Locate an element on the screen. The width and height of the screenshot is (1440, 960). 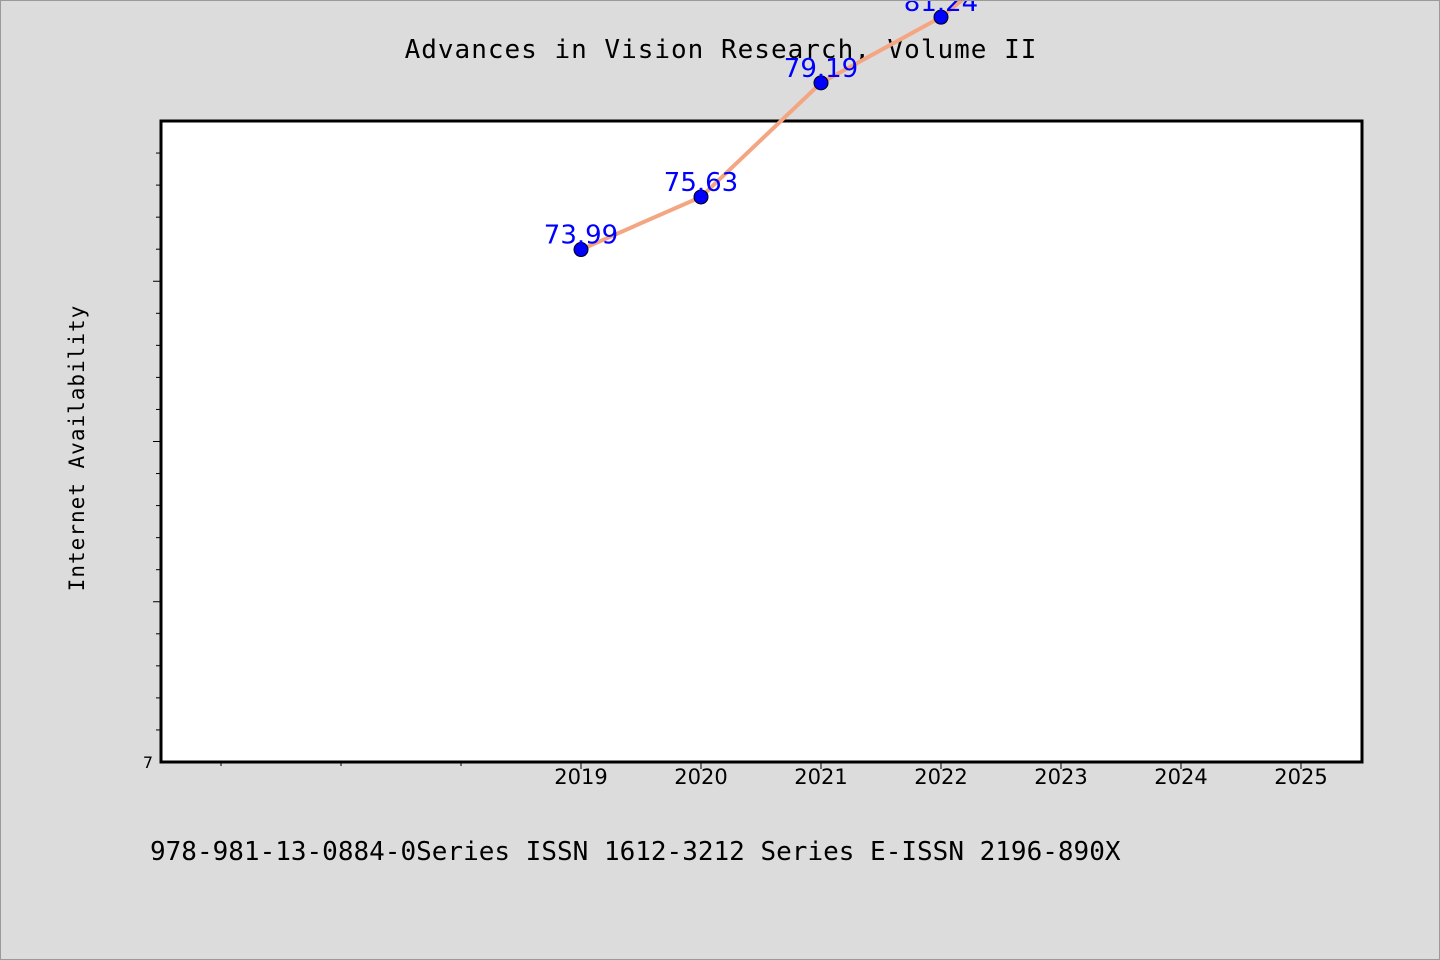
x-tick-label: 2022 is located at coordinates (940, 777).